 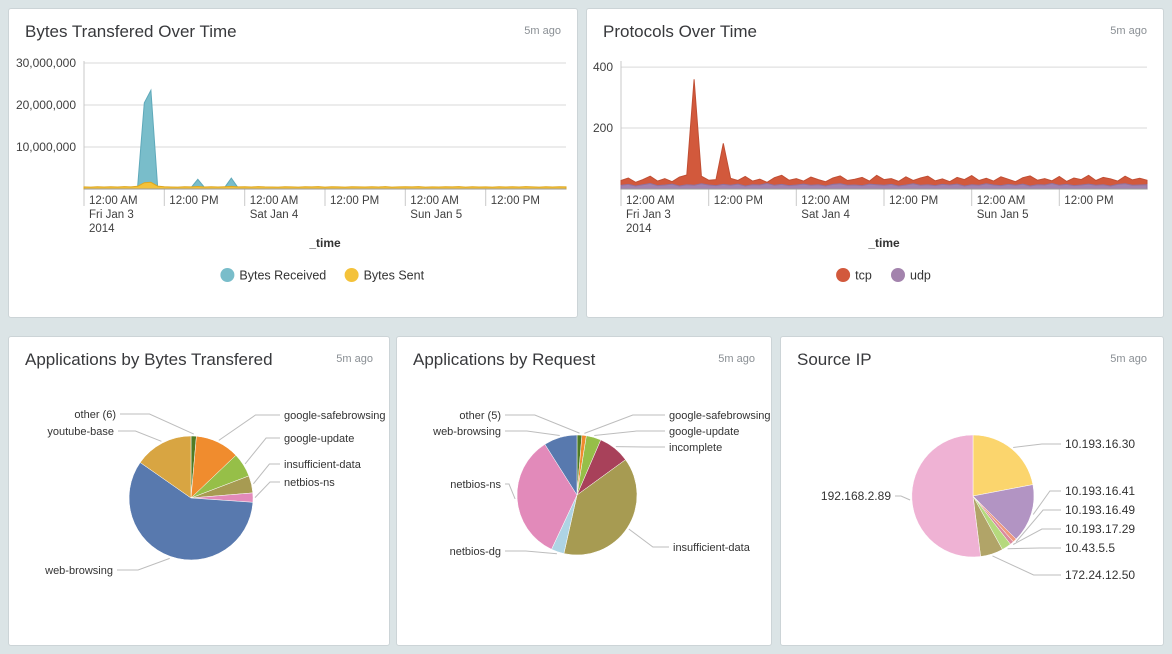 I want to click on legend-item-bytes-received: Bytes Received, so click(x=273, y=275).